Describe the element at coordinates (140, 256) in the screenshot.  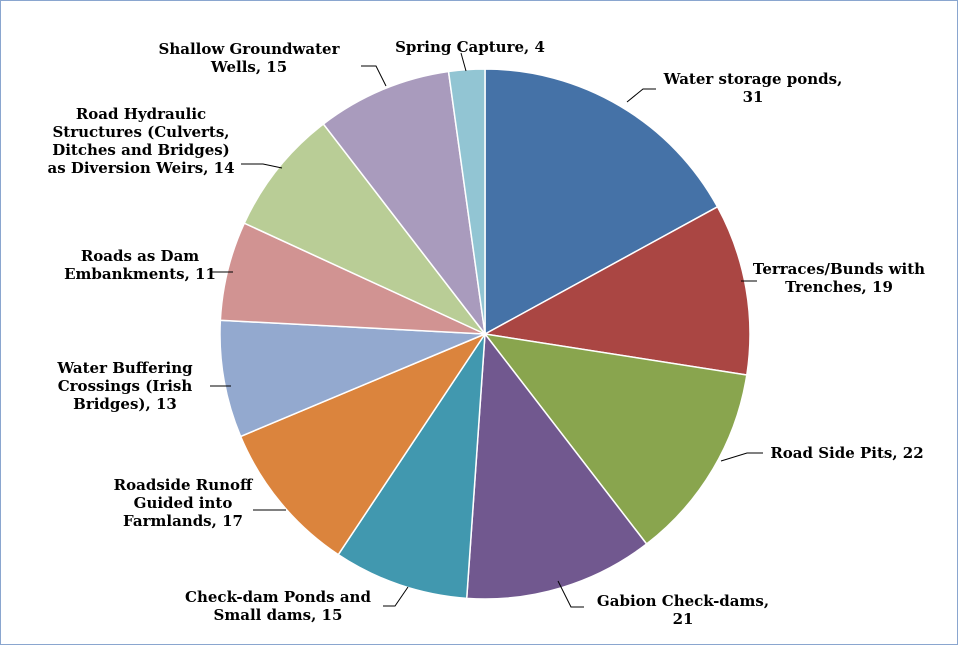
I see `slice-label-line: Roads as Dam` at that location.